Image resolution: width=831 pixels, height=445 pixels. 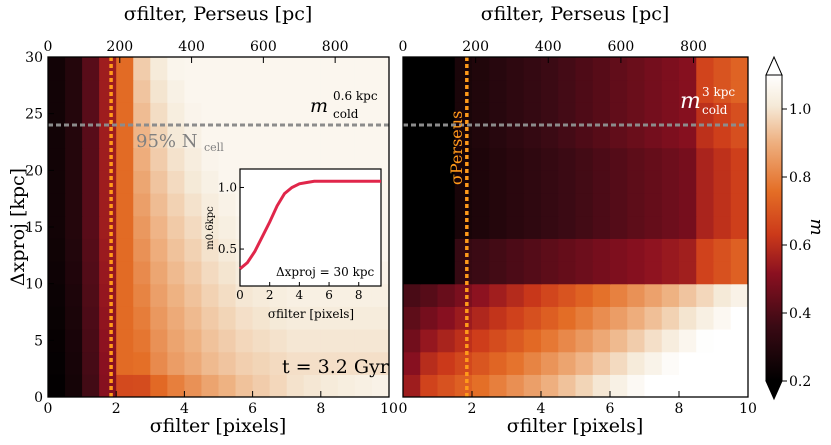 I want to click on x-tick-label: 8, so click(x=320, y=409).